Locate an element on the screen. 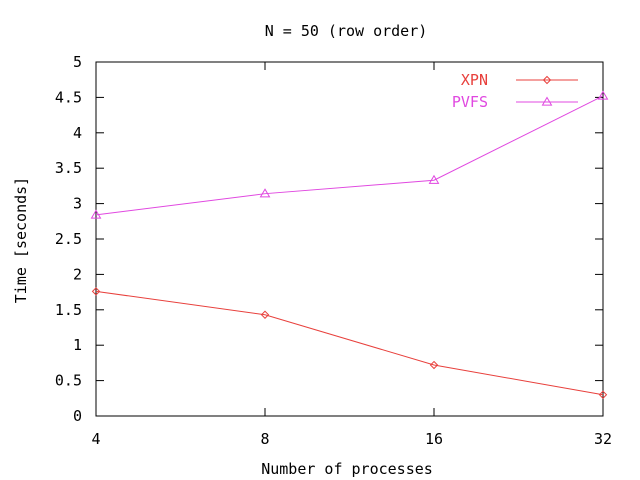  y-tick-label: 0.5 is located at coordinates (68, 381).